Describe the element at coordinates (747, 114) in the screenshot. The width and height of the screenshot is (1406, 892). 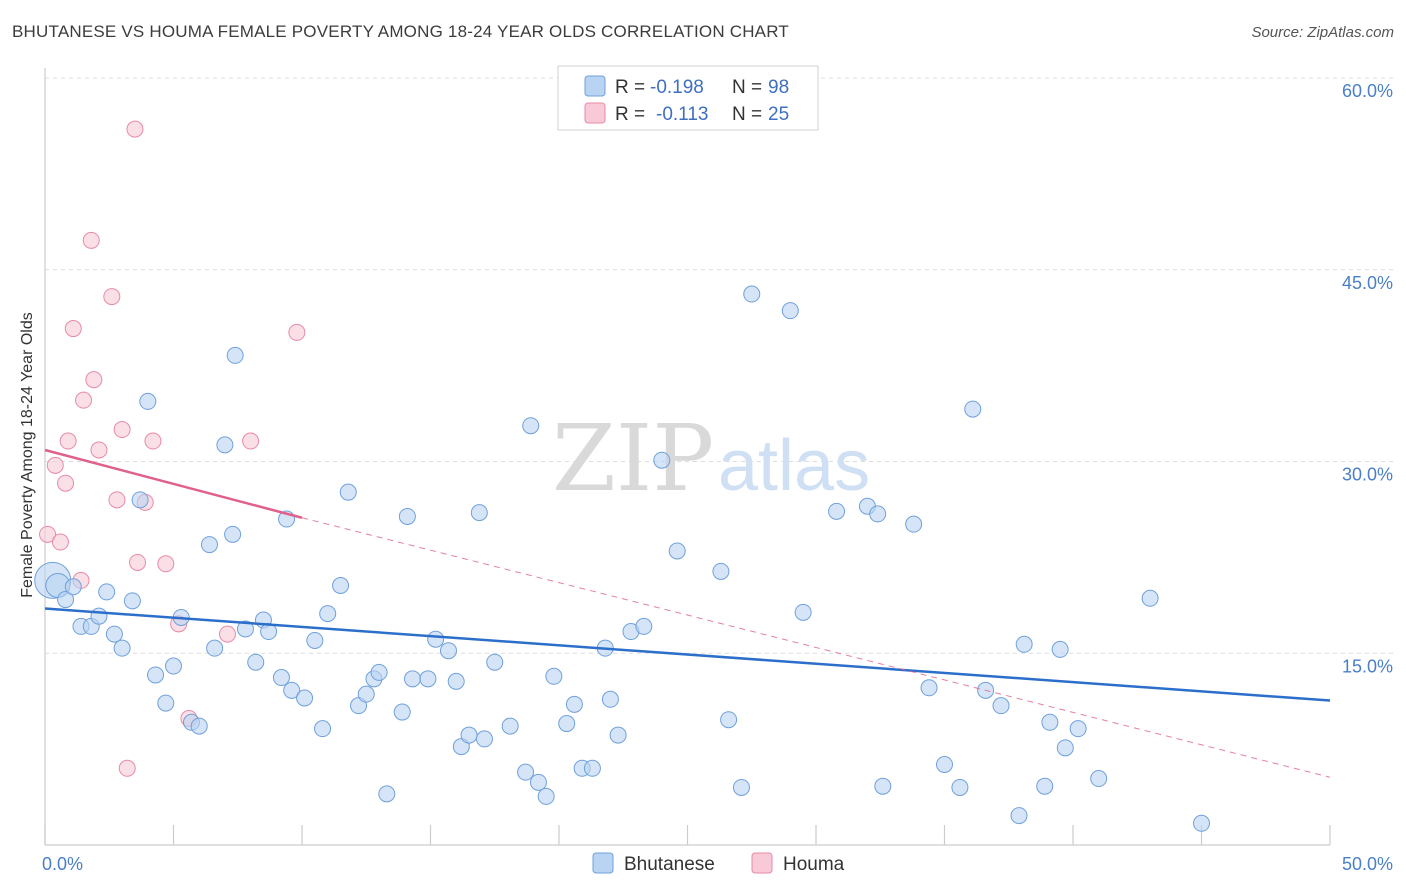
I see `legend-n-label: N =` at that location.